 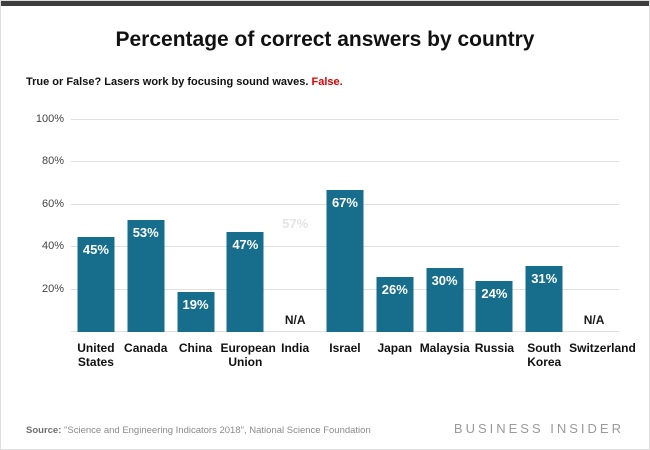 What do you see at coordinates (96, 226) in the screenshot?
I see `bar-region: 45%` at bounding box center [96, 226].